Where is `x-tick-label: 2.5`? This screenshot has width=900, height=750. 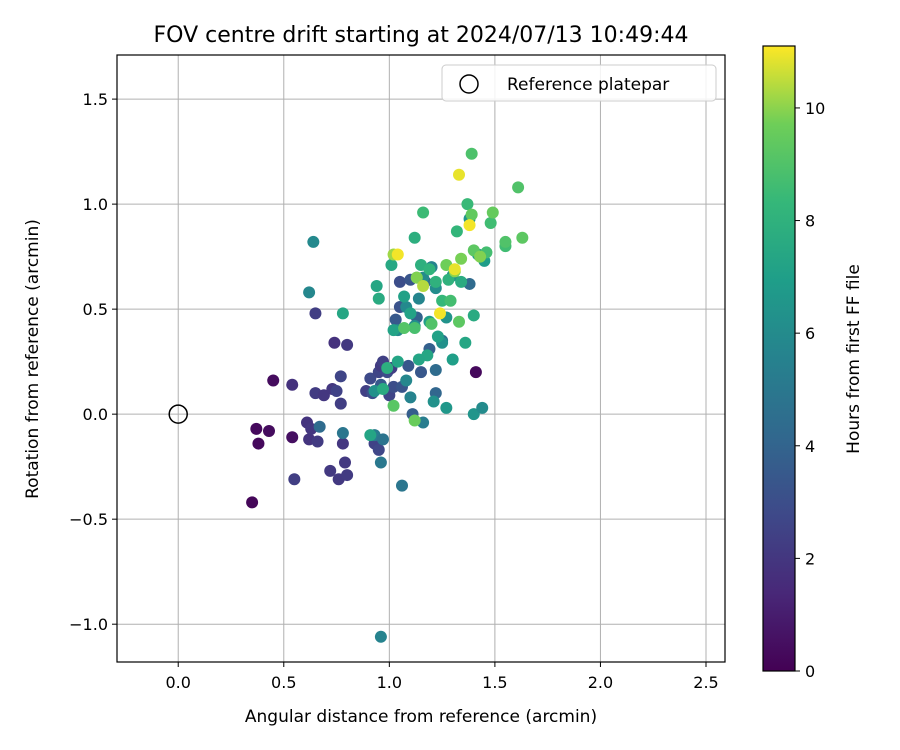 x-tick-label: 2.5 is located at coordinates (705, 682).